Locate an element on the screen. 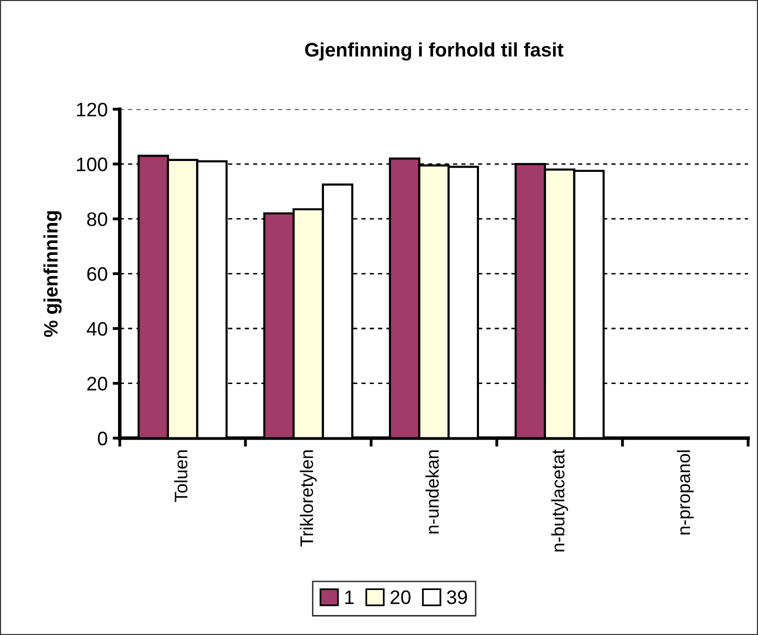  y-tick-label: 20 is located at coordinates (97, 383).